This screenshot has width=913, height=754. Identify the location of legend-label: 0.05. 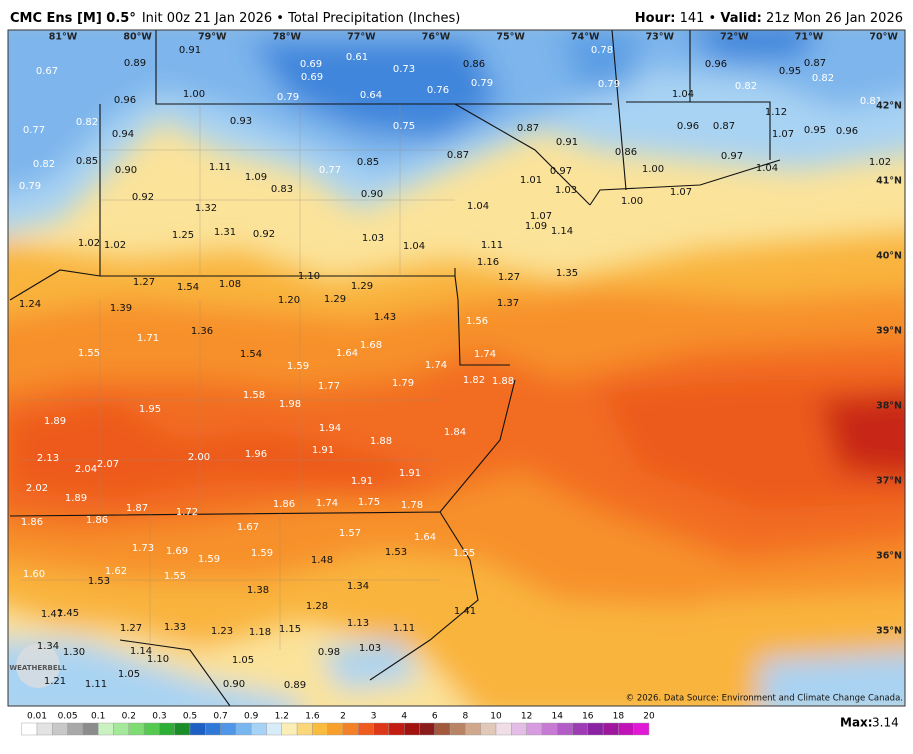
(68, 717).